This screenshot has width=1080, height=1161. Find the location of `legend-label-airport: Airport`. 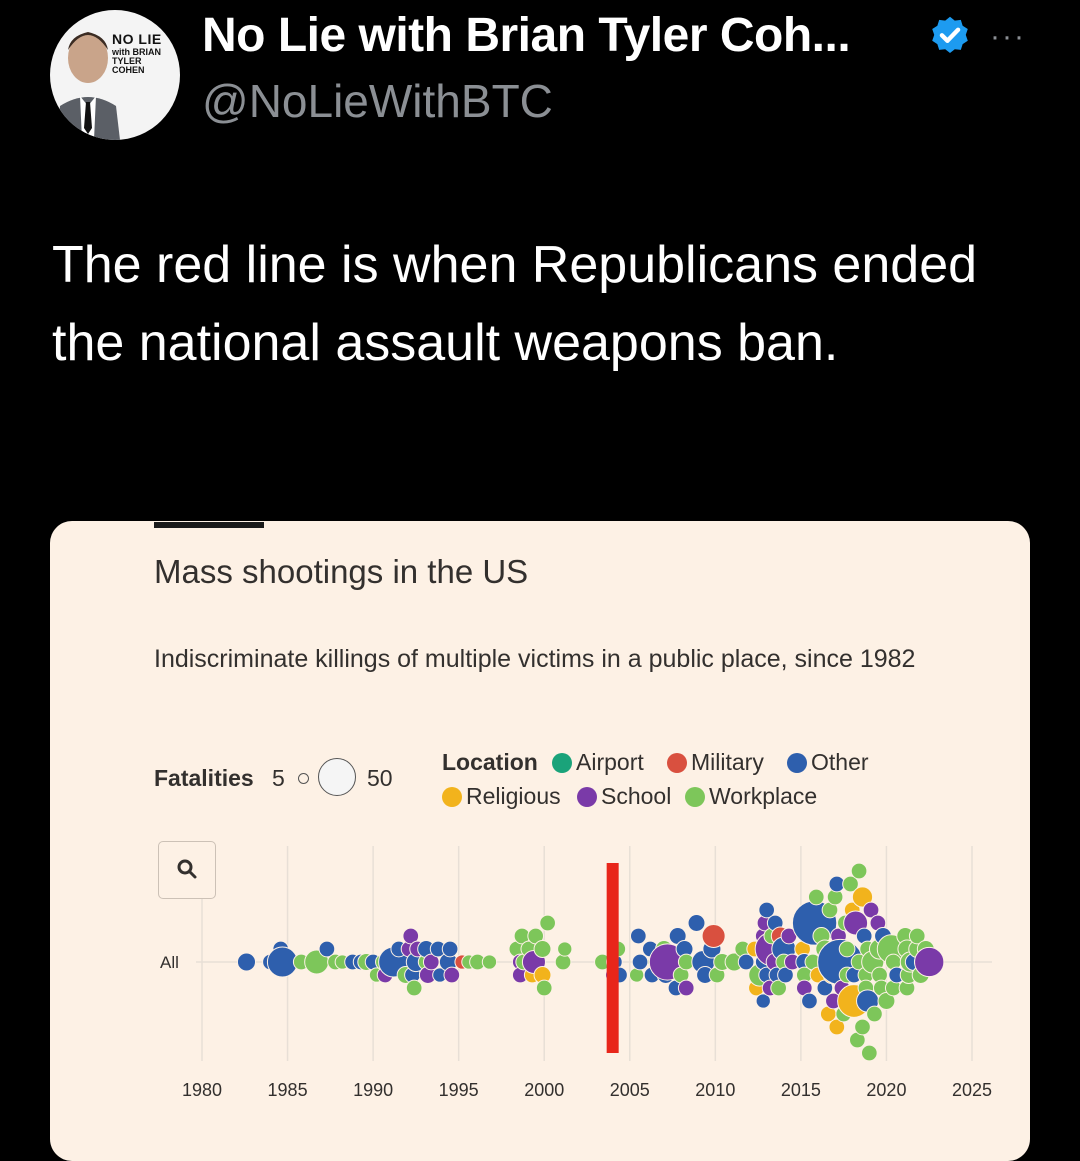

legend-label-airport: Airport is located at coordinates (610, 762).